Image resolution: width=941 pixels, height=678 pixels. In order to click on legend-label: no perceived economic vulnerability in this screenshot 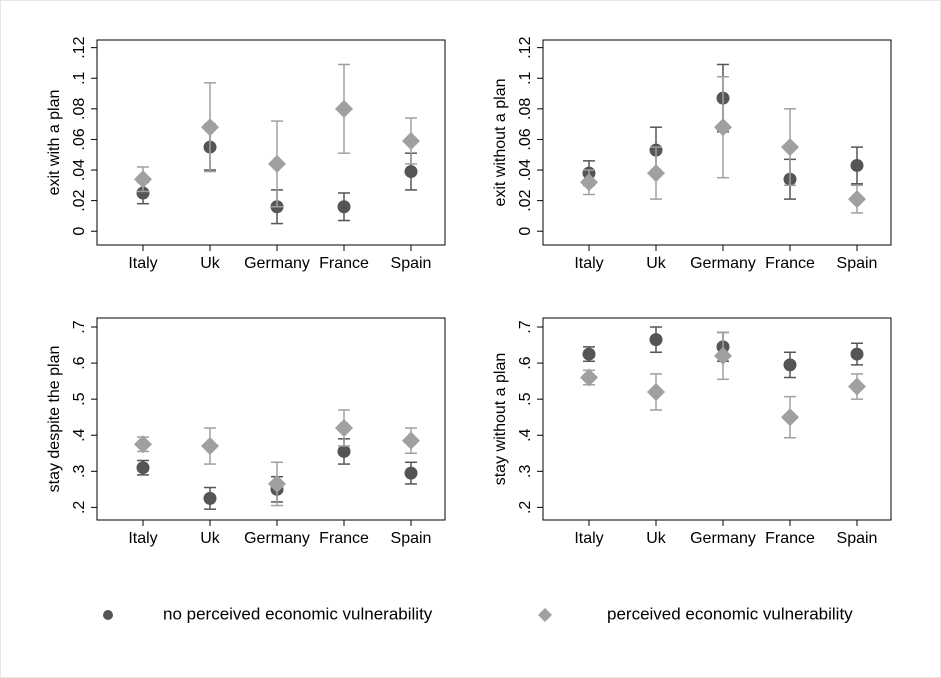, I will do `click(298, 613)`.